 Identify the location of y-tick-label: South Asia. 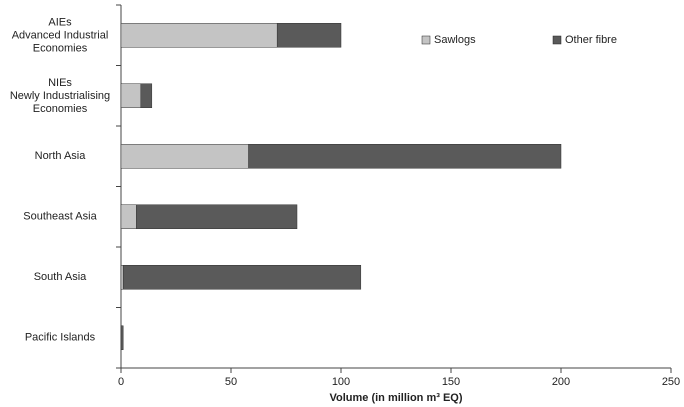
(60, 277).